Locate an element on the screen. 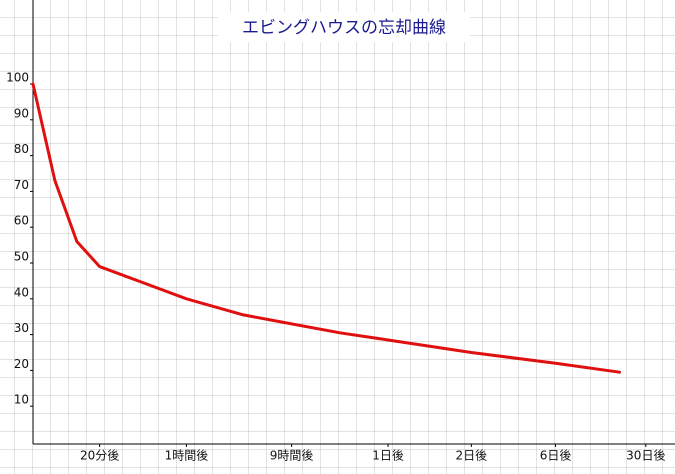  y-tick-label: 90 is located at coordinates (21, 113).